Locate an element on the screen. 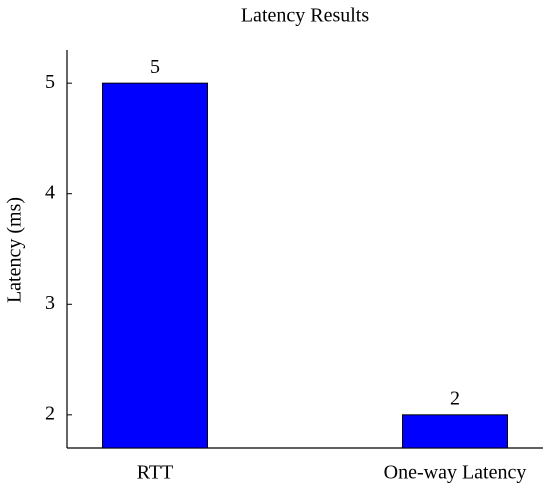 Image resolution: width=550 pixels, height=496 pixels. value-label: 2 is located at coordinates (455, 398).